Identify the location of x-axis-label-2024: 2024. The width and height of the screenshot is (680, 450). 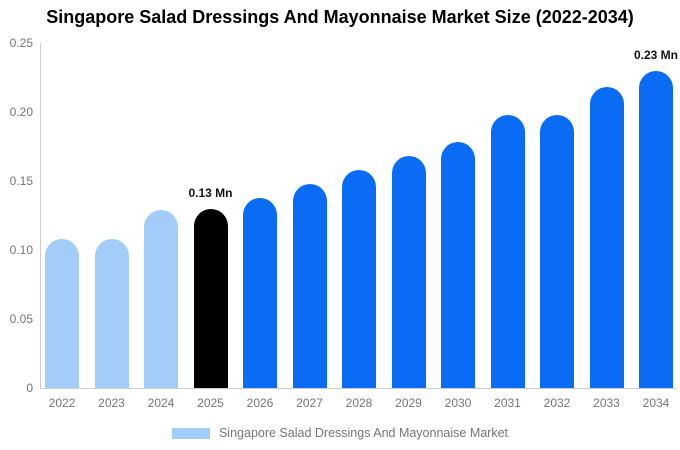
(161, 403).